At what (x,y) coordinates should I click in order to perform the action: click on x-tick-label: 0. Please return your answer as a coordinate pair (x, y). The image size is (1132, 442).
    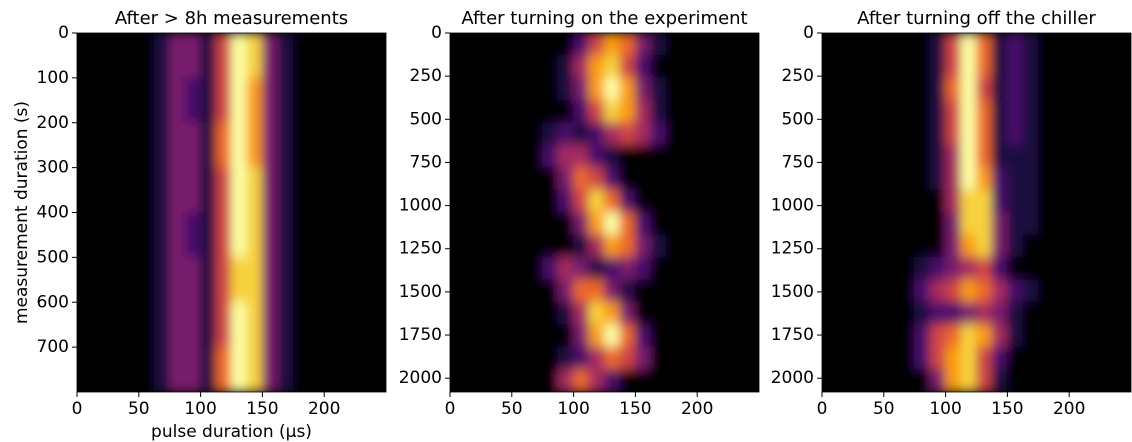
    Looking at the image, I should click on (77, 409).